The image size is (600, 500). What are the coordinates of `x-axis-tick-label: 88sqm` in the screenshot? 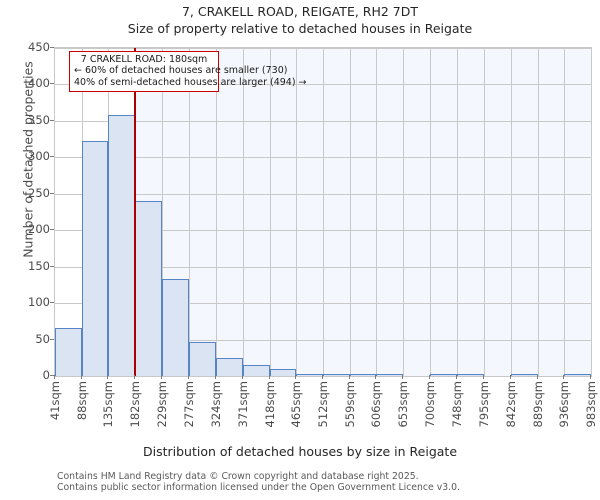 It's located at (81, 401).